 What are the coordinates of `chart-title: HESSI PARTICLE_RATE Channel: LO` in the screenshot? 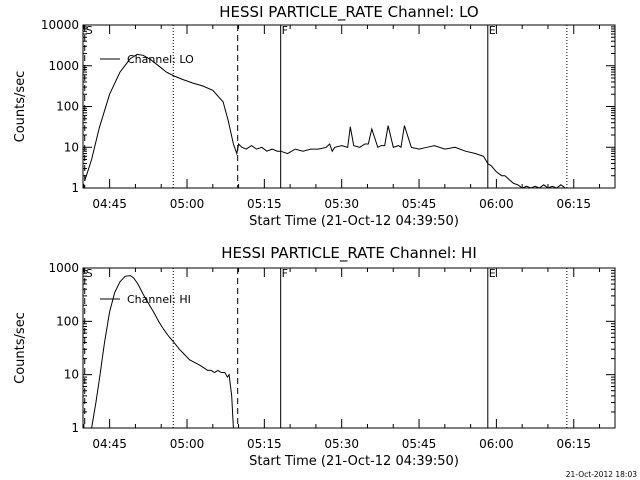 It's located at (348, 12).